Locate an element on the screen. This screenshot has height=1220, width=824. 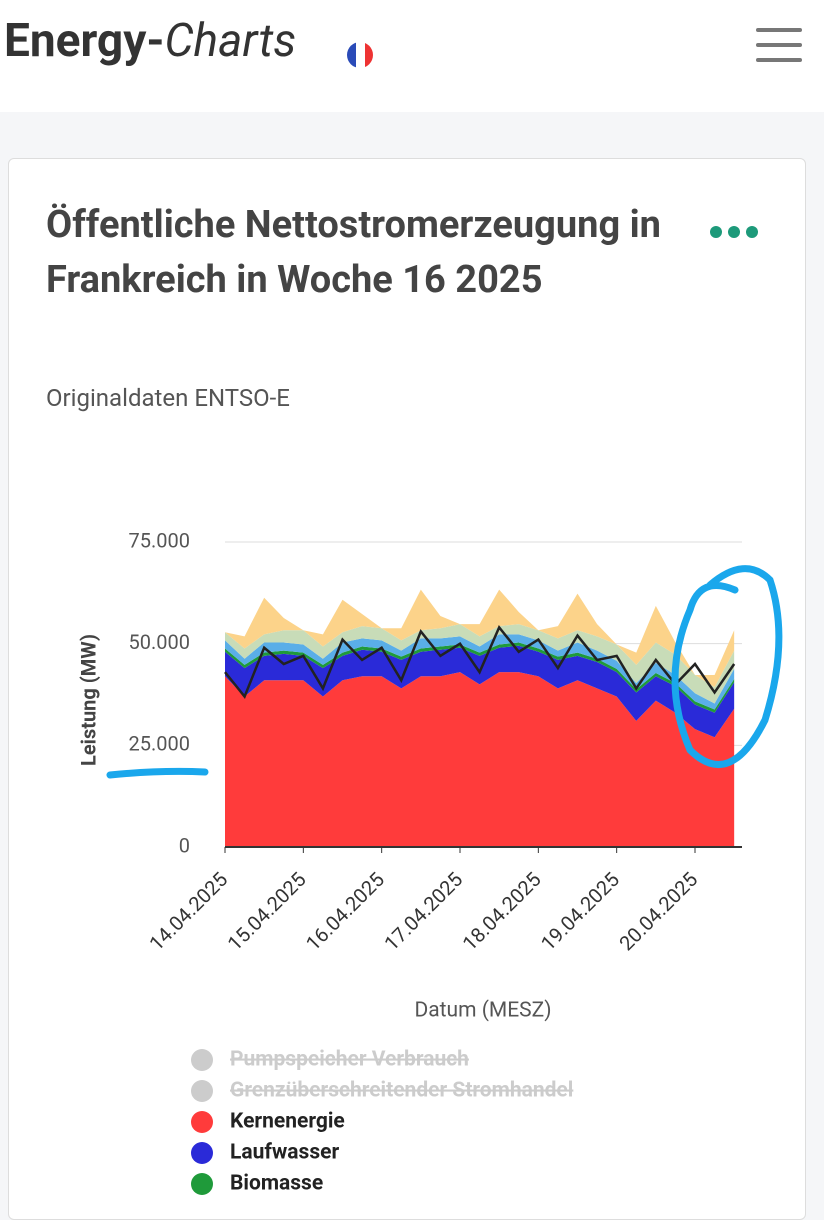
y-axis-label: Leistung (MW) is located at coordinates (88, 700).